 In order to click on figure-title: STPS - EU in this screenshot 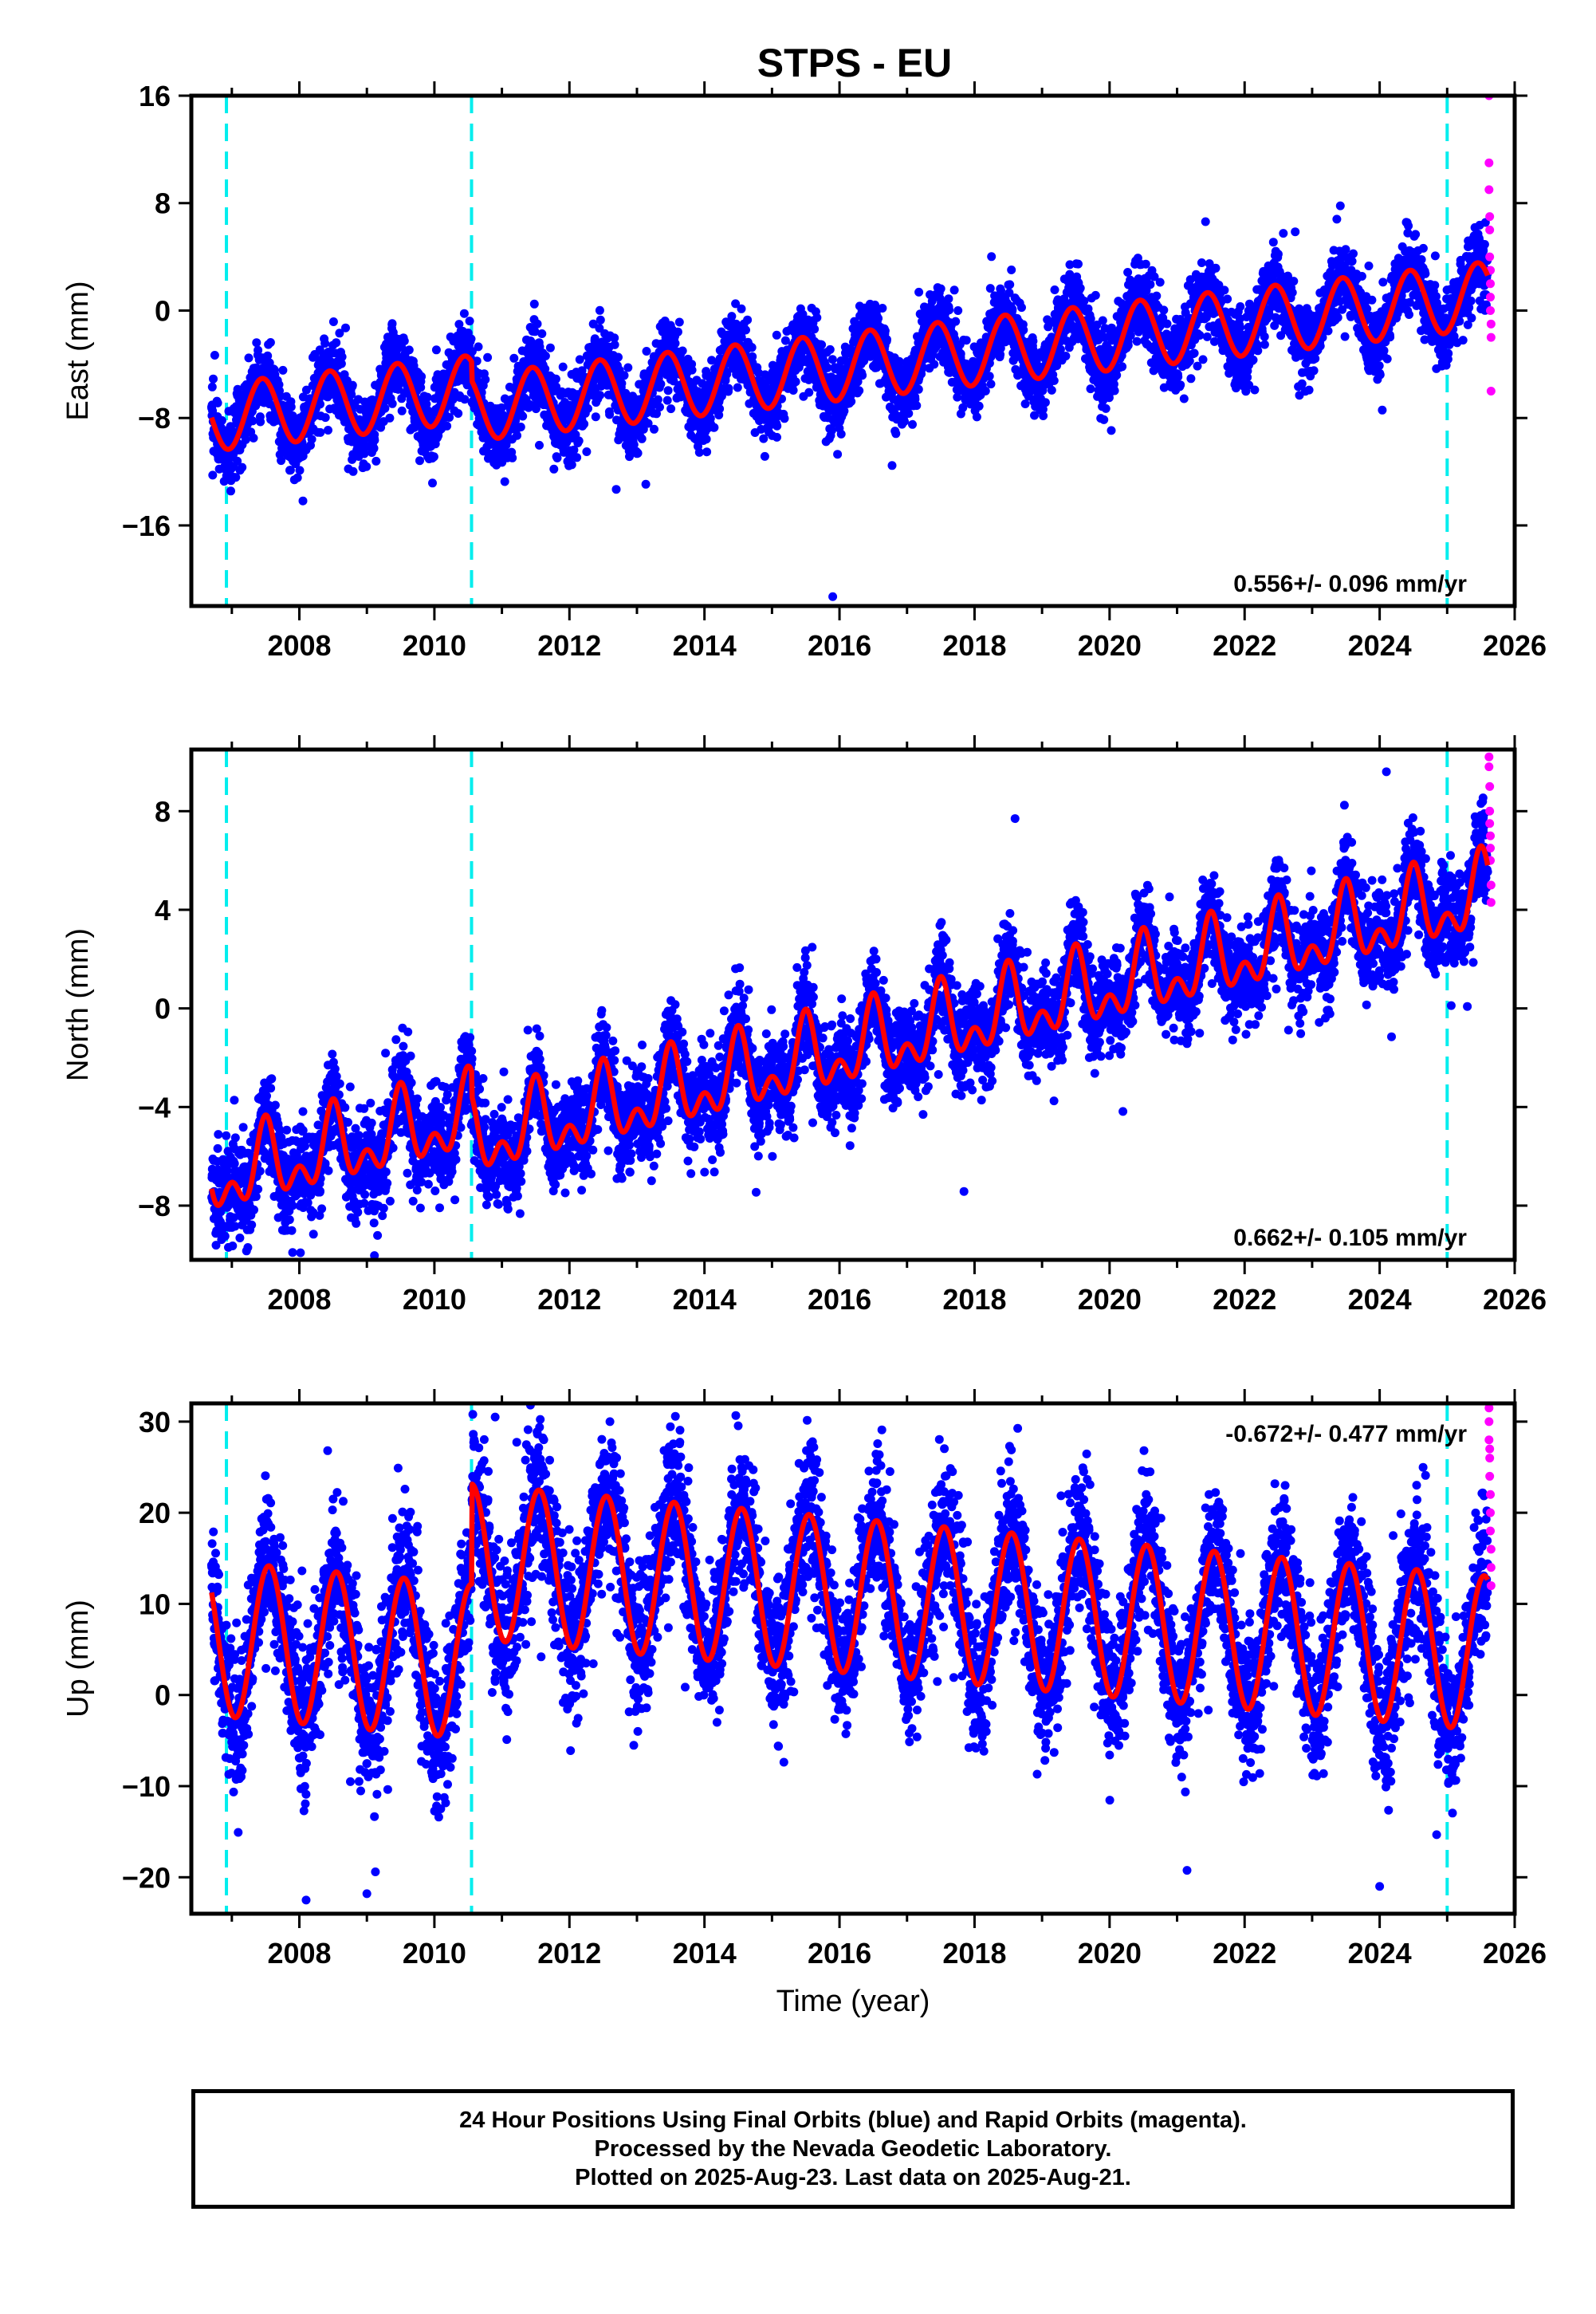, I will do `click(854, 63)`.